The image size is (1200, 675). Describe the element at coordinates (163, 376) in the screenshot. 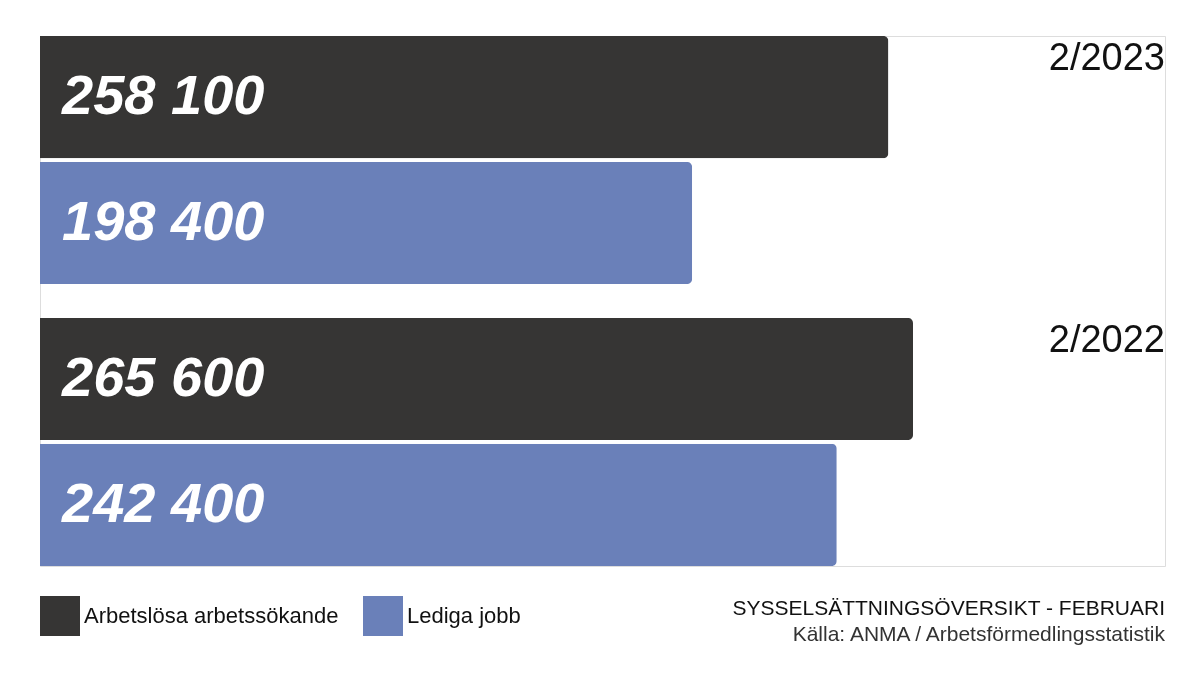

I see `data-label: 265 600` at that location.